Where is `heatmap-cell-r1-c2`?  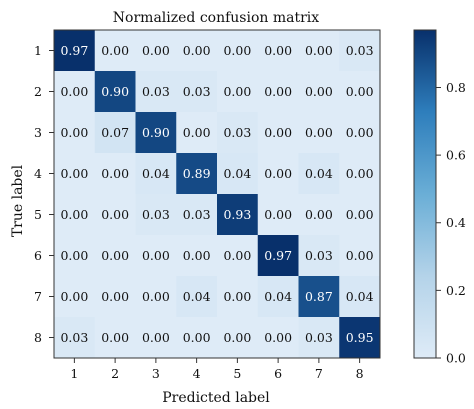
heatmap-cell-r1-c2 is located at coordinates (115, 51).